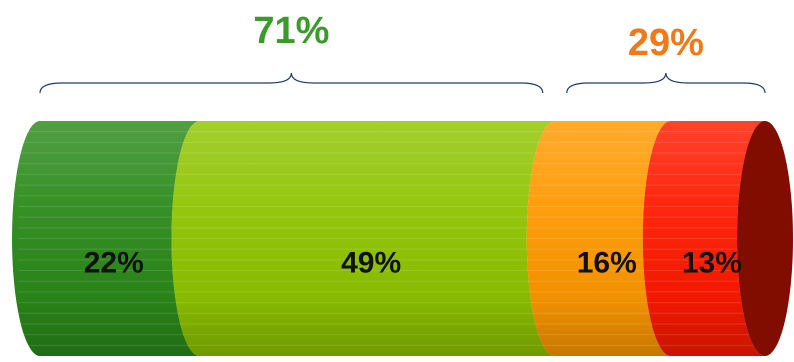  Describe the element at coordinates (607, 263) in the screenshot. I see `segment-label-3: 16%` at that location.